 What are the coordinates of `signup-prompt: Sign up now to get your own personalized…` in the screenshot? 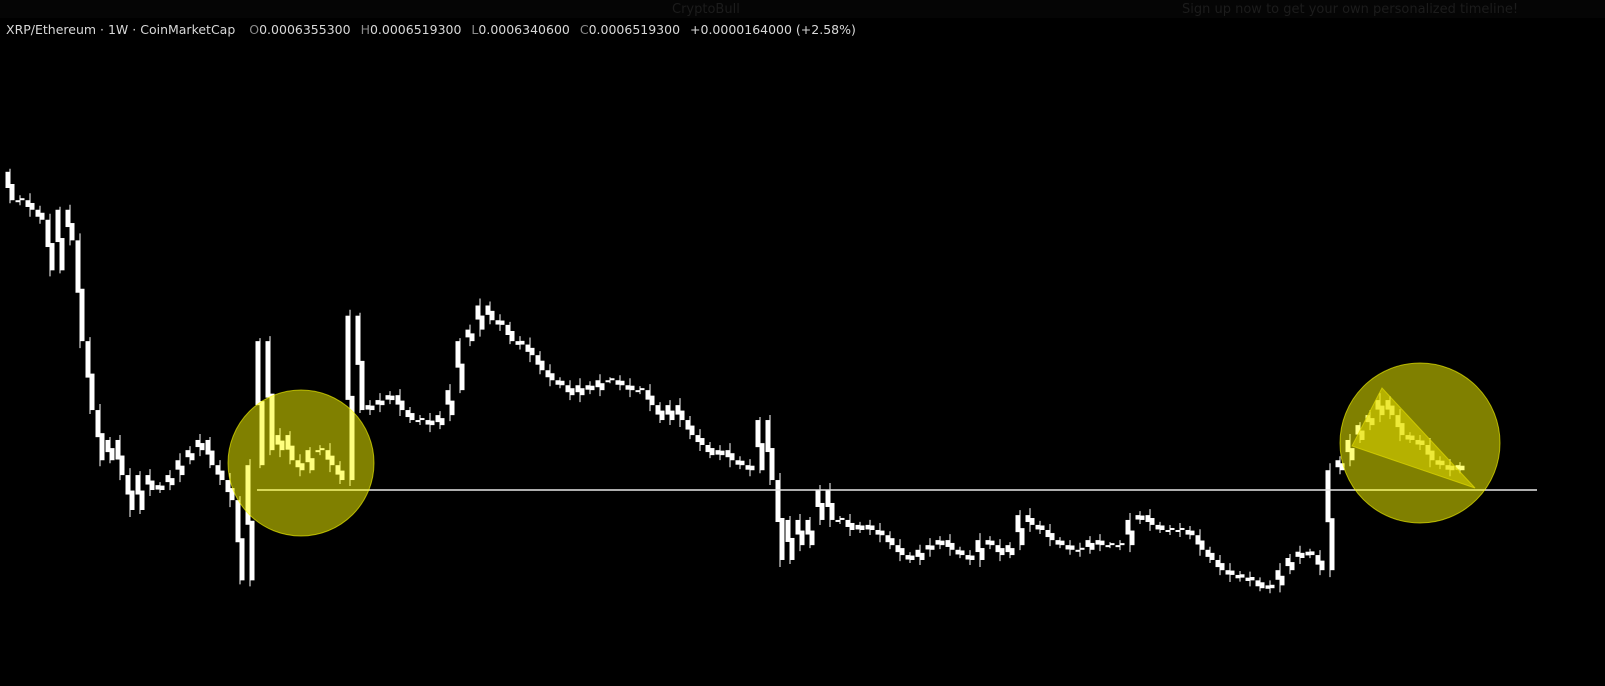 It's located at (1350, 9).